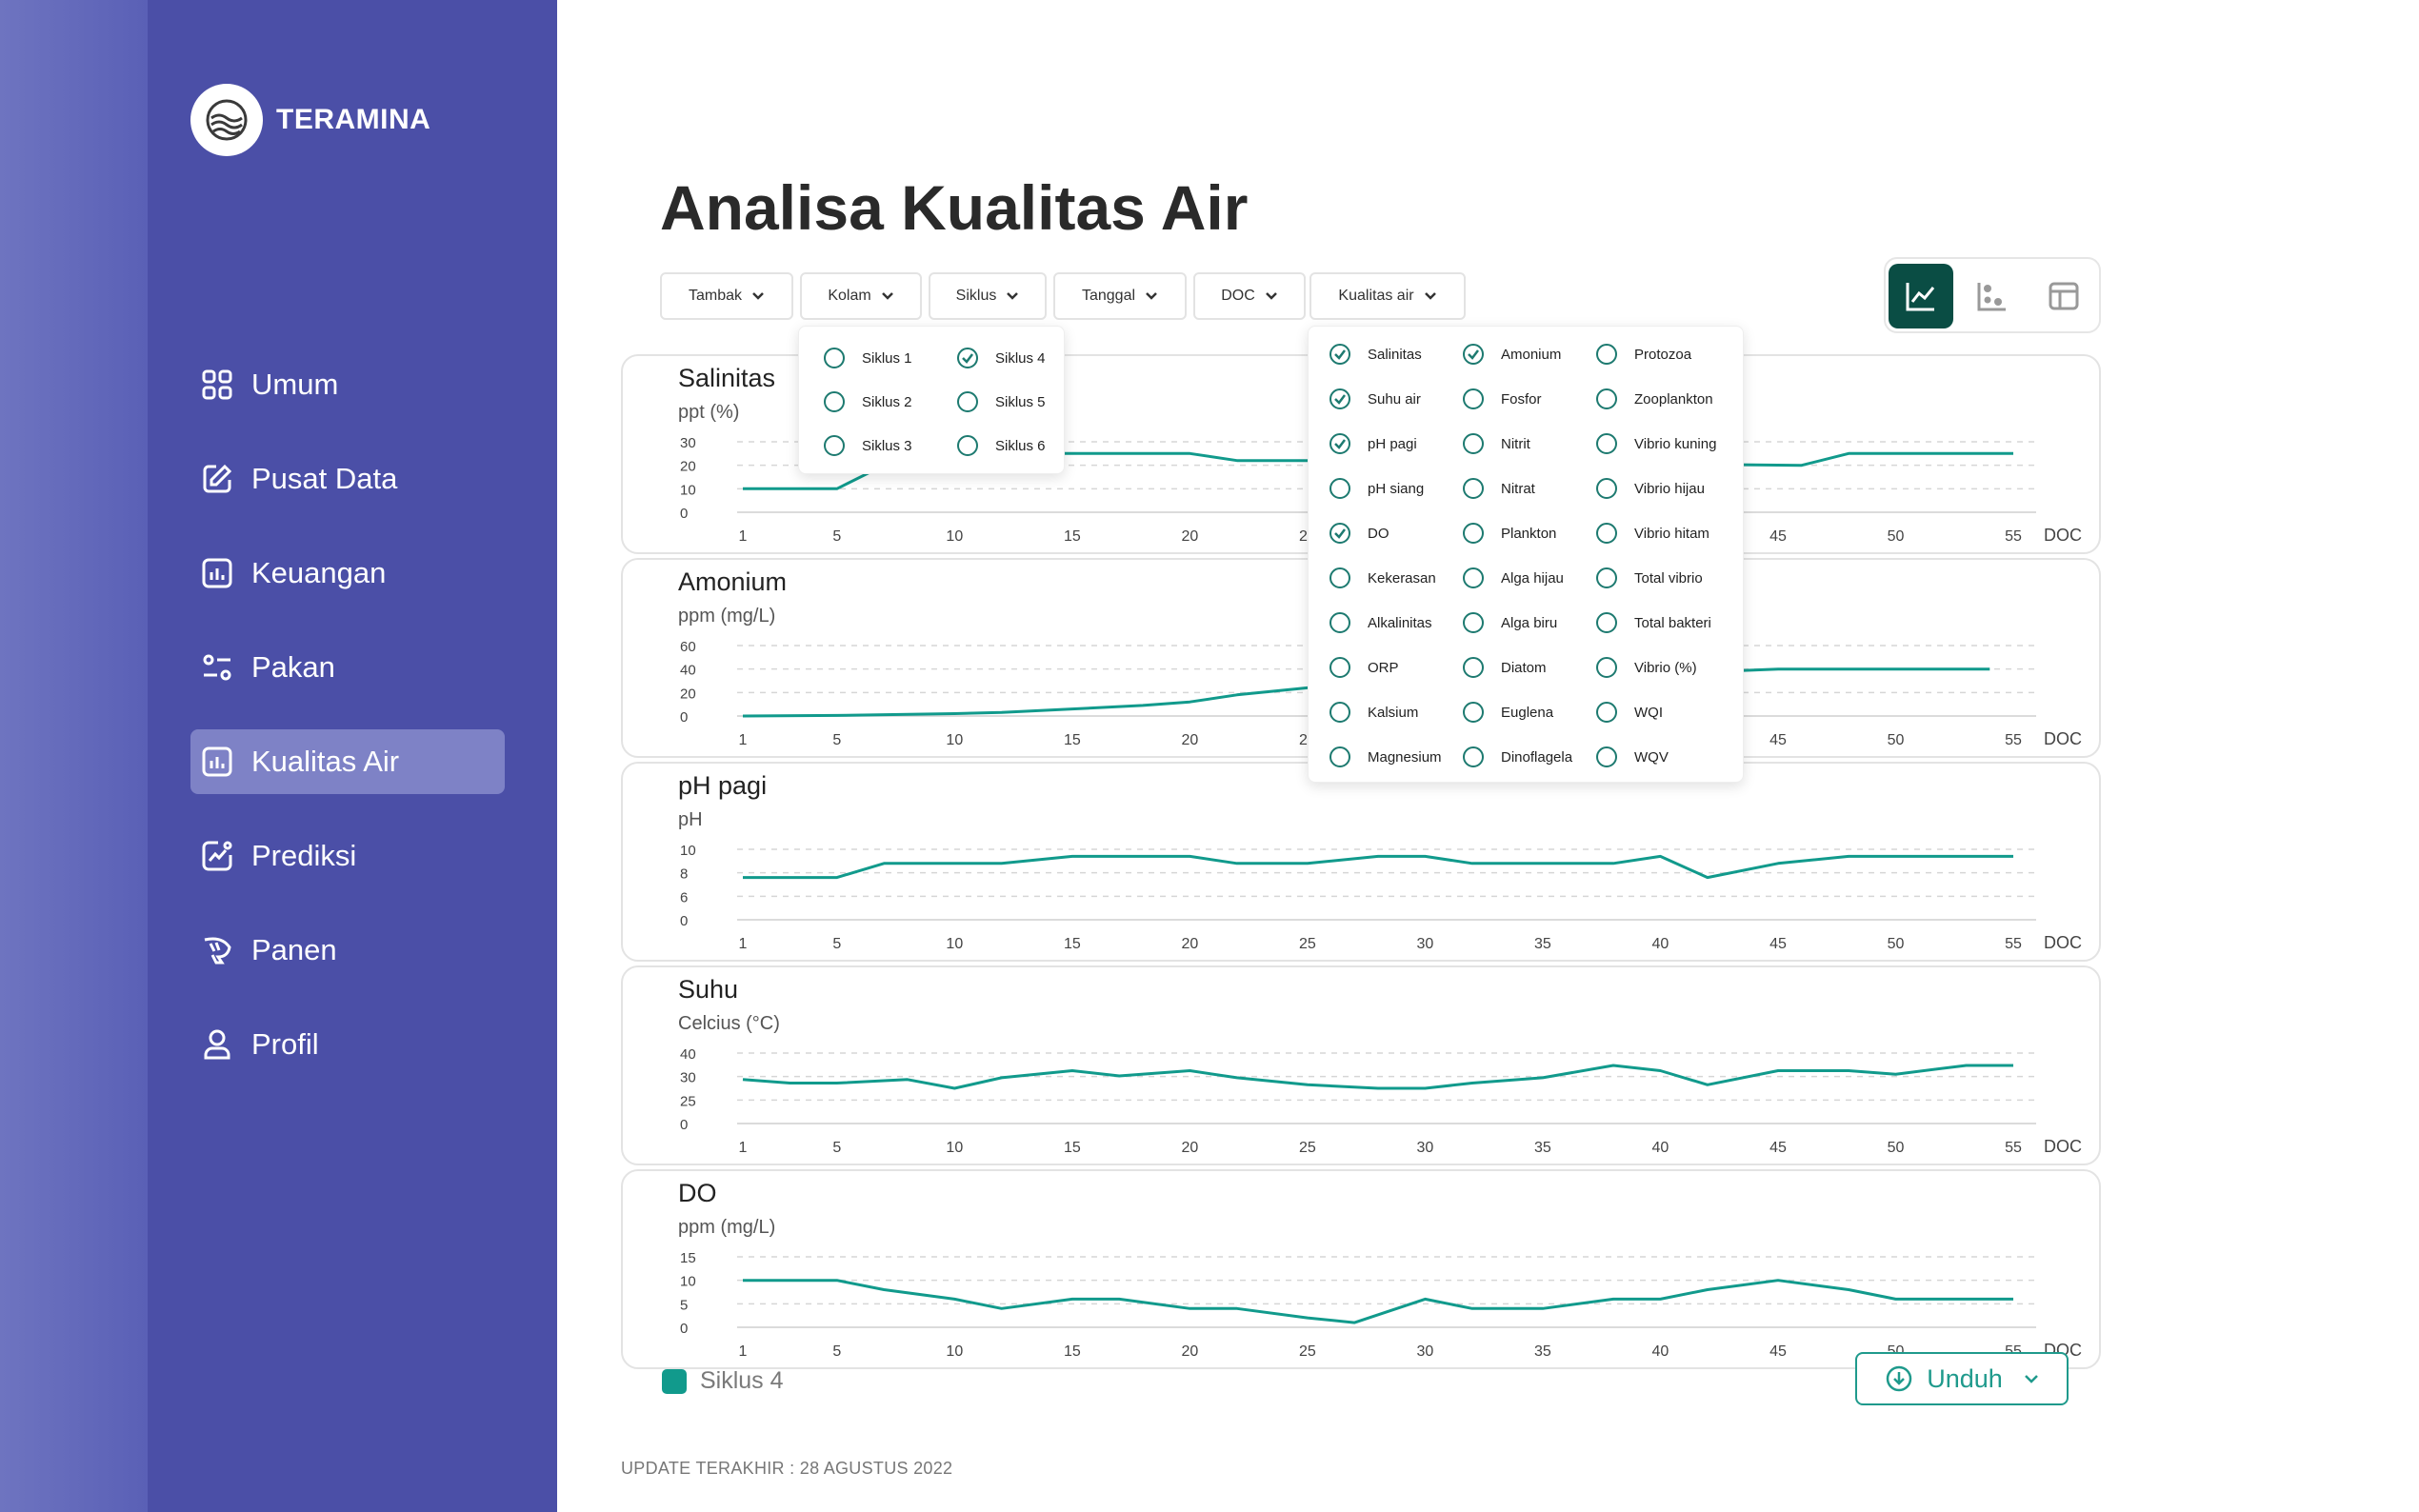 The image size is (2419, 1512). What do you see at coordinates (1517, 756) in the screenshot?
I see `kualitas-option: Dinoflagela` at bounding box center [1517, 756].